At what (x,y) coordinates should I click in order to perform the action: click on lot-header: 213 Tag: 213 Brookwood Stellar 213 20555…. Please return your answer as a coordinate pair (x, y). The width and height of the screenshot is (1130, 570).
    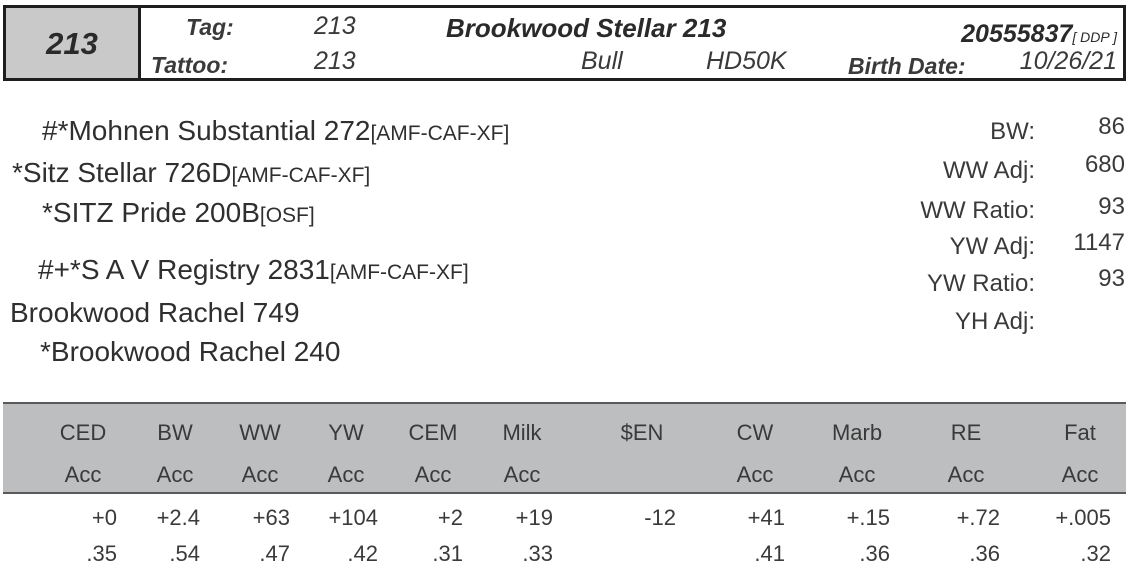
    Looking at the image, I should click on (564, 43).